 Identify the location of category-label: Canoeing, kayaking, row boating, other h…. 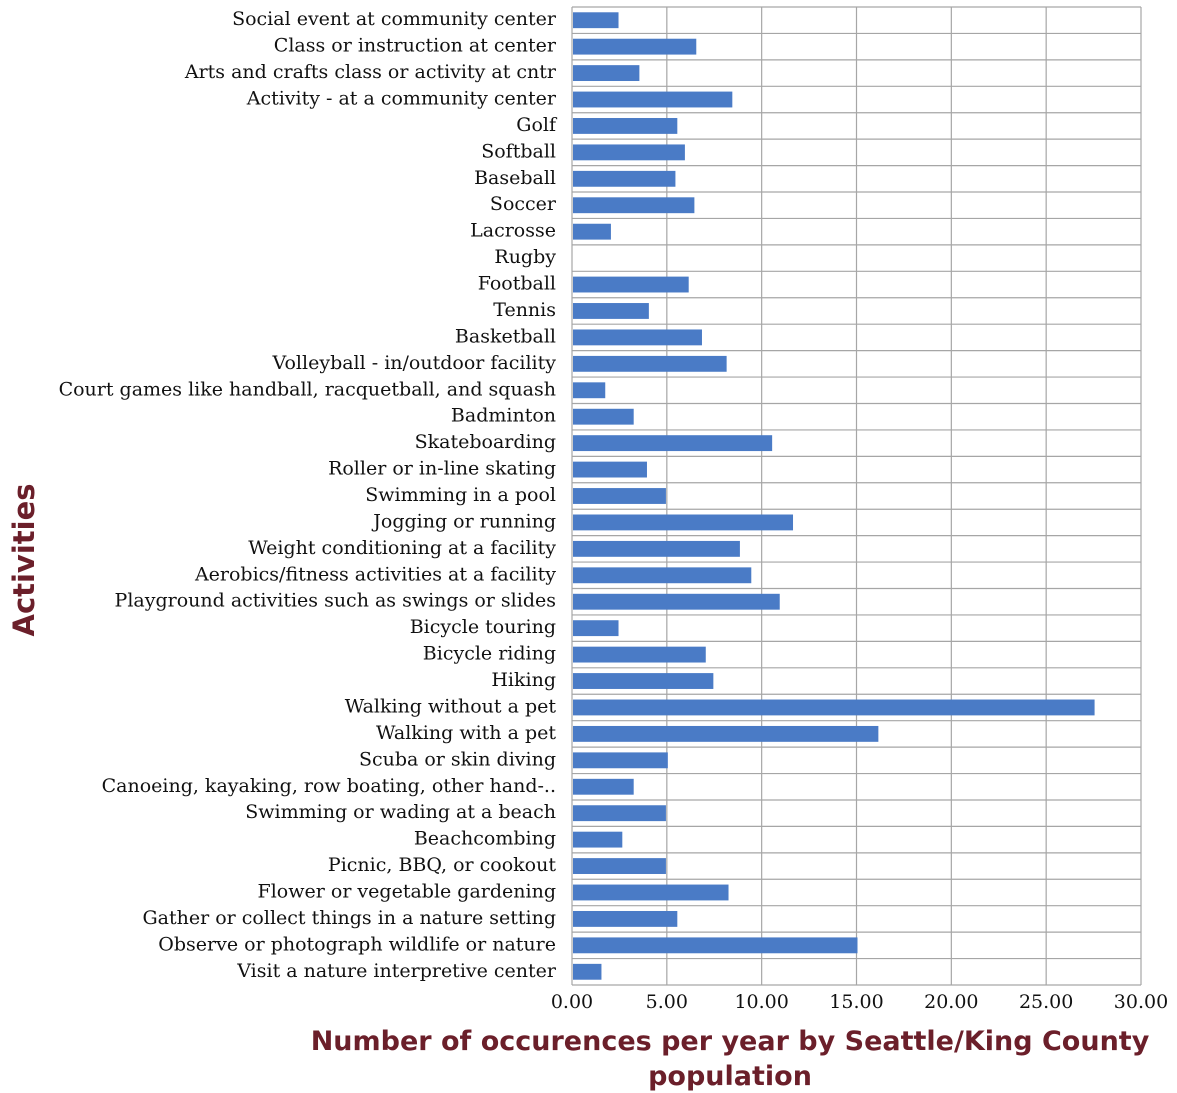
(329, 786).